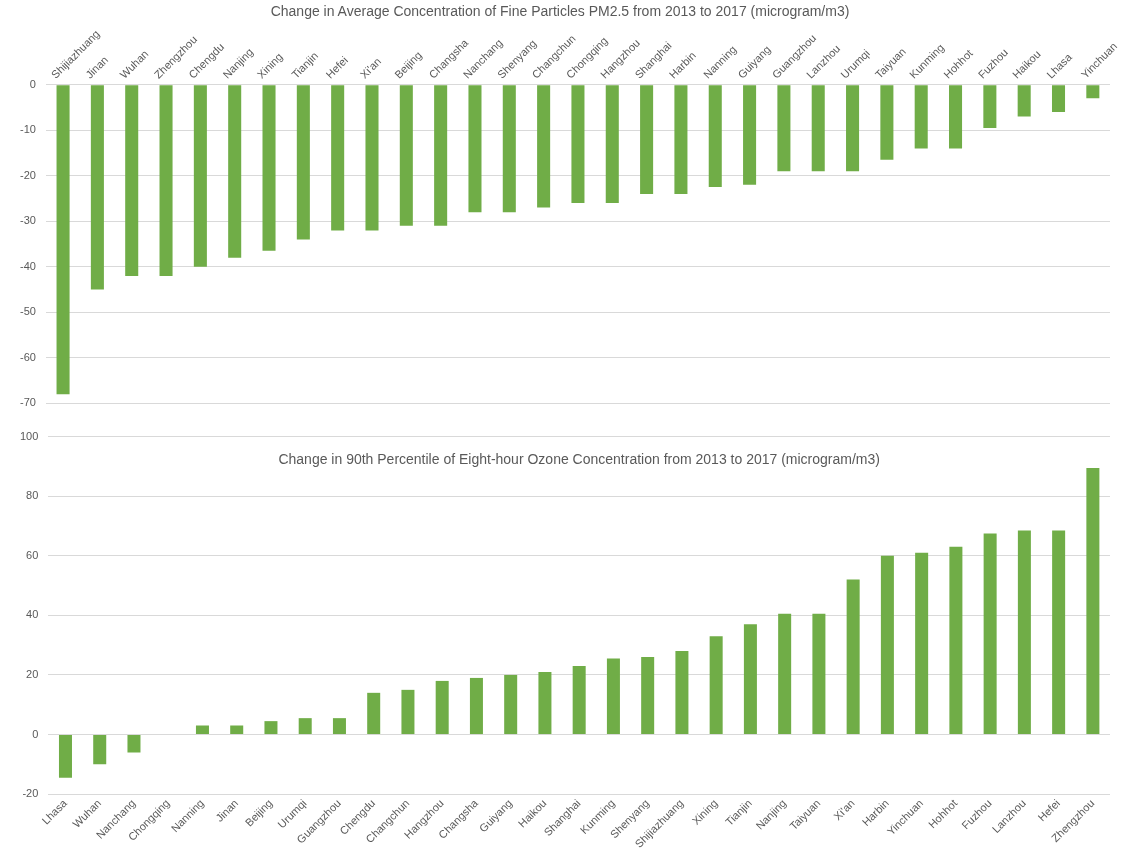 Image resolution: width=1130 pixels, height=854 pixels. What do you see at coordinates (32, 614) in the screenshot?
I see `y-tick-label: 40` at bounding box center [32, 614].